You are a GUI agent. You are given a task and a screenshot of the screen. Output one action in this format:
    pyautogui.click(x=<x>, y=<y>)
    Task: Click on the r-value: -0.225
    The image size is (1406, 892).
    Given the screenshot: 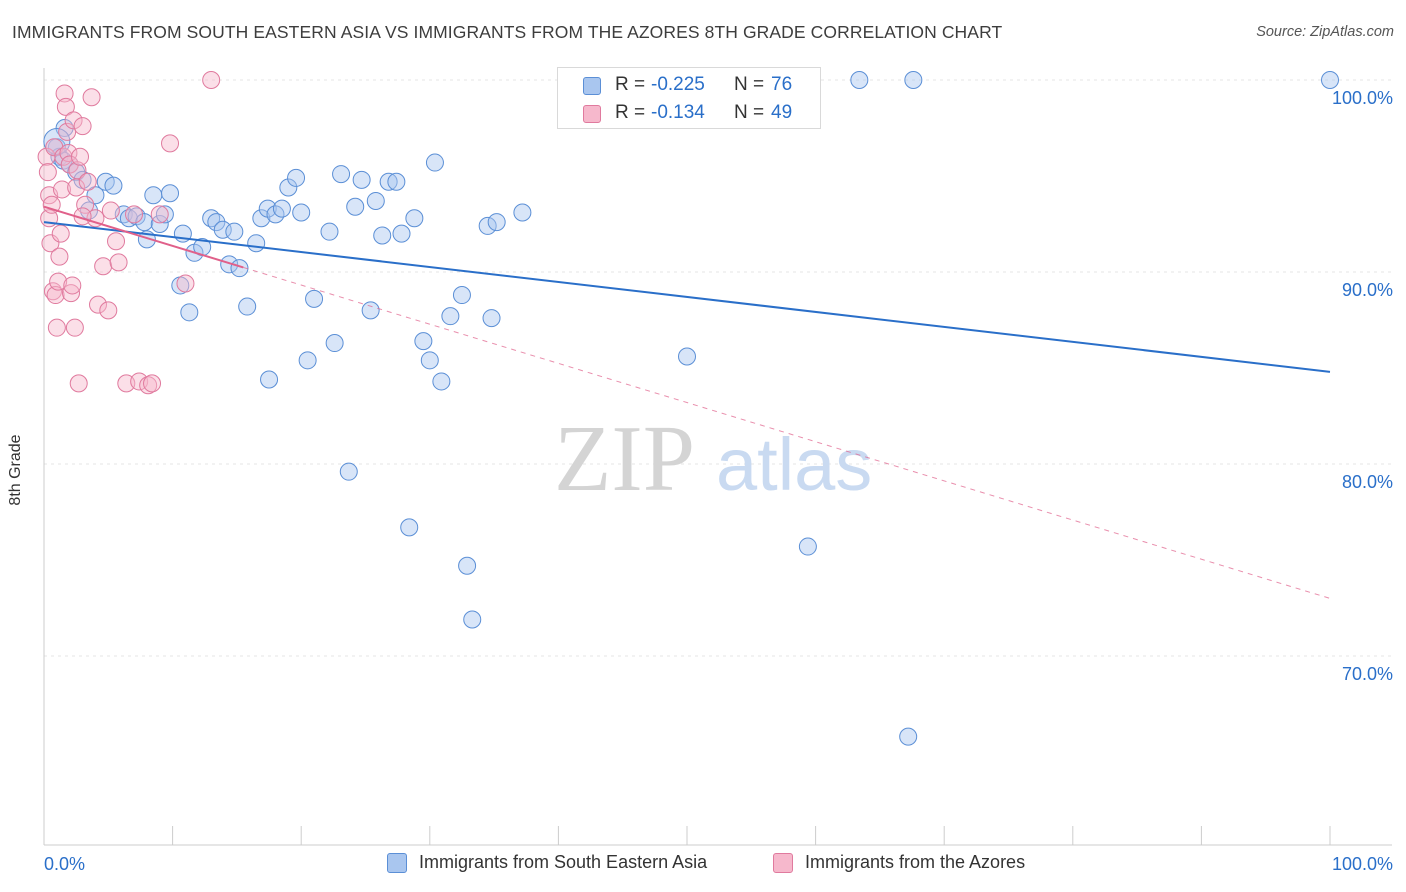 What is the action you would take?
    pyautogui.click(x=678, y=84)
    